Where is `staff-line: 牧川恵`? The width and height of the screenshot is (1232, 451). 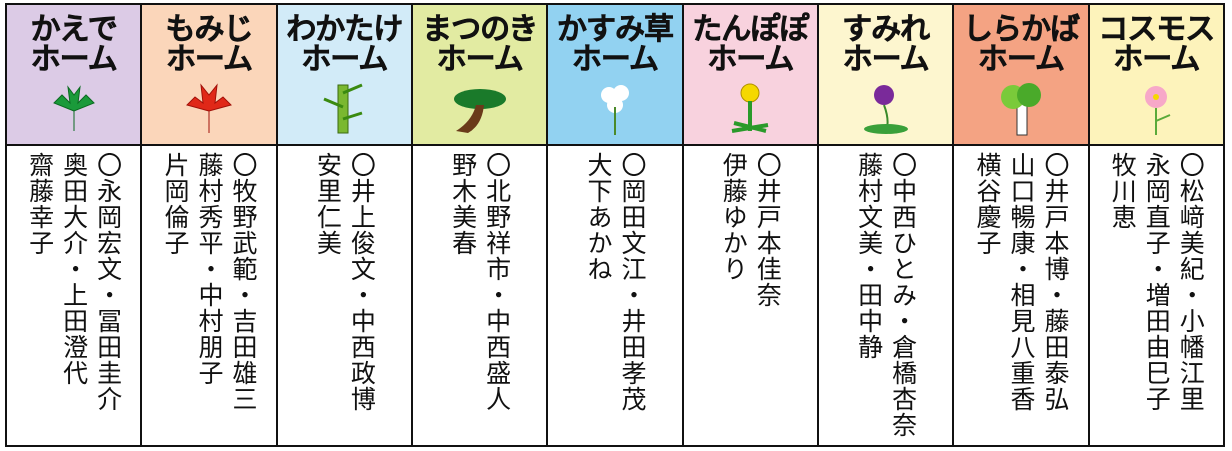
staff-line: 牧川恵 is located at coordinates (1123, 191).